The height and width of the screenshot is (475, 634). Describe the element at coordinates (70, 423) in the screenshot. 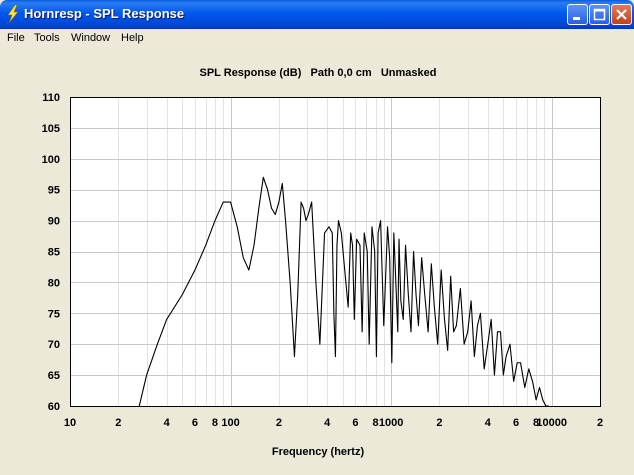

I see `x-tick-label: 10` at that location.